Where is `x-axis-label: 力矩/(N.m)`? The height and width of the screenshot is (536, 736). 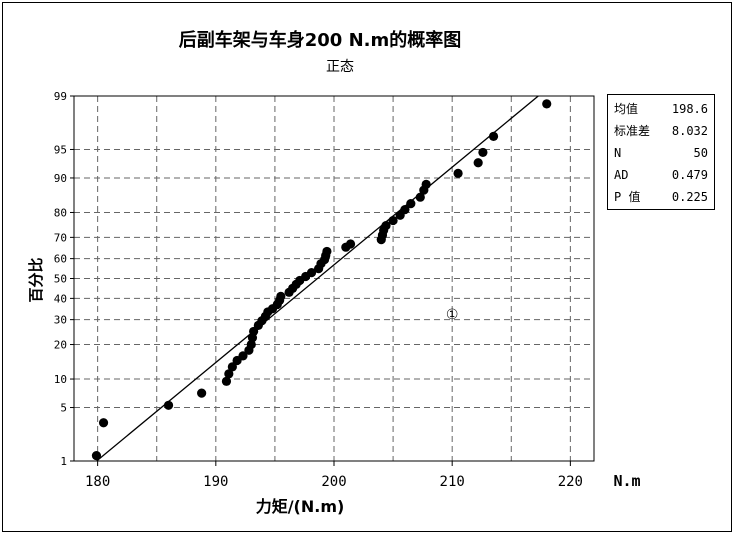 x-axis-label: 力矩/(N.m) is located at coordinates (300, 506).